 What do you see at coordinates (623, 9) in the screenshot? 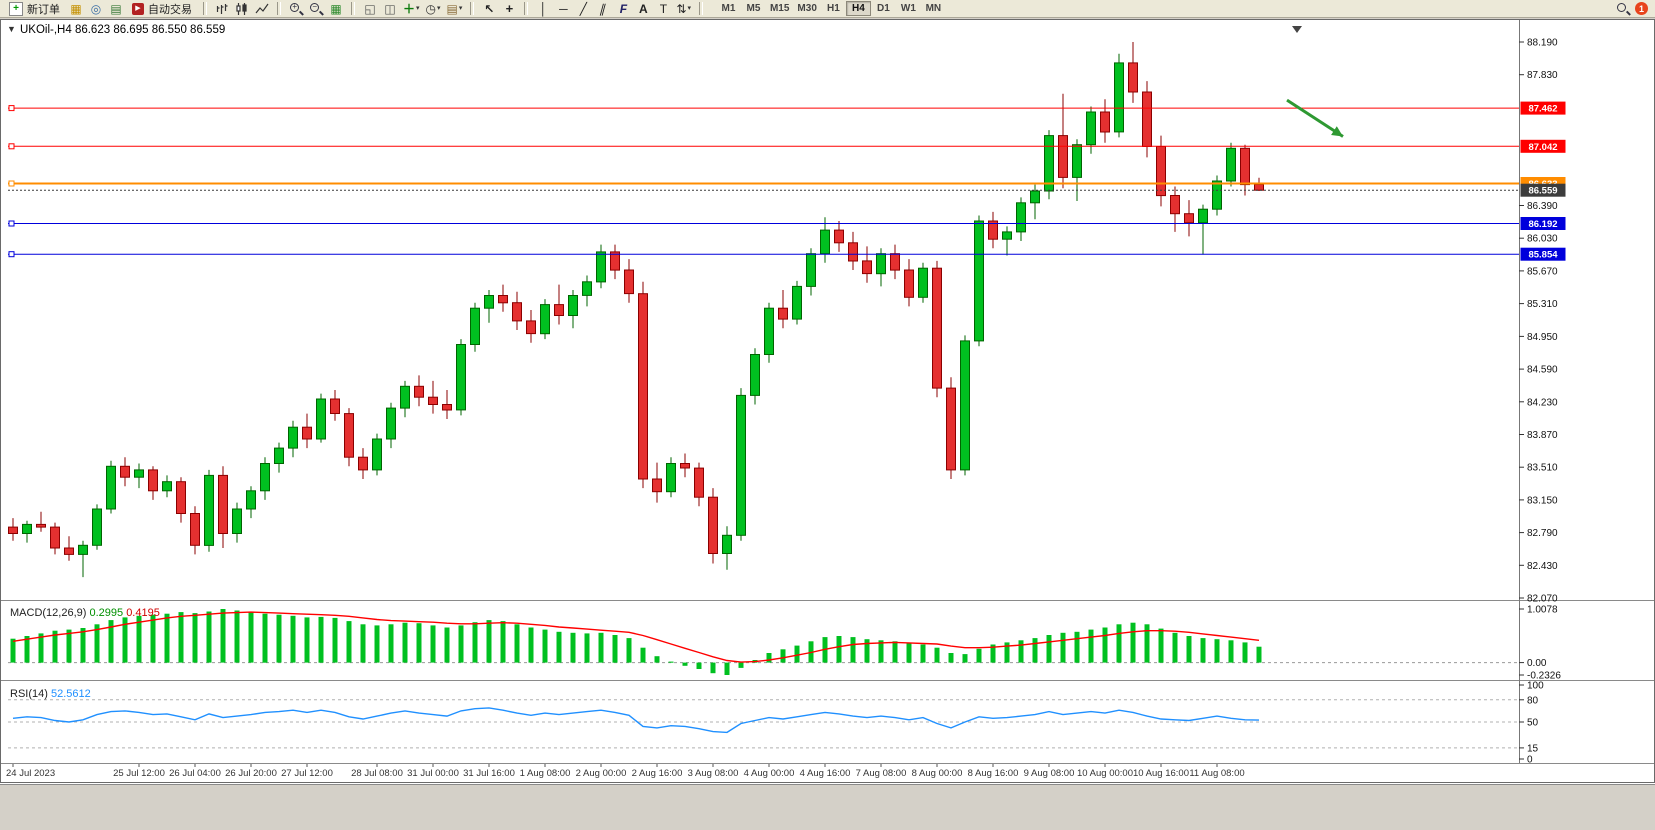
I see `fibonacci-tool-button: F` at bounding box center [623, 9].